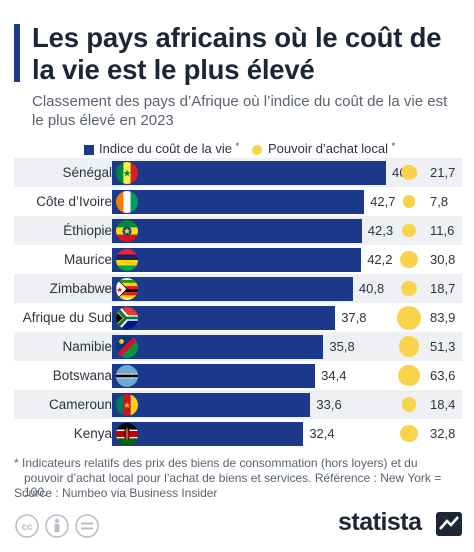 This screenshot has height=552, width=474. What do you see at coordinates (92, 433) in the screenshot?
I see `country-label: Kenya` at bounding box center [92, 433].